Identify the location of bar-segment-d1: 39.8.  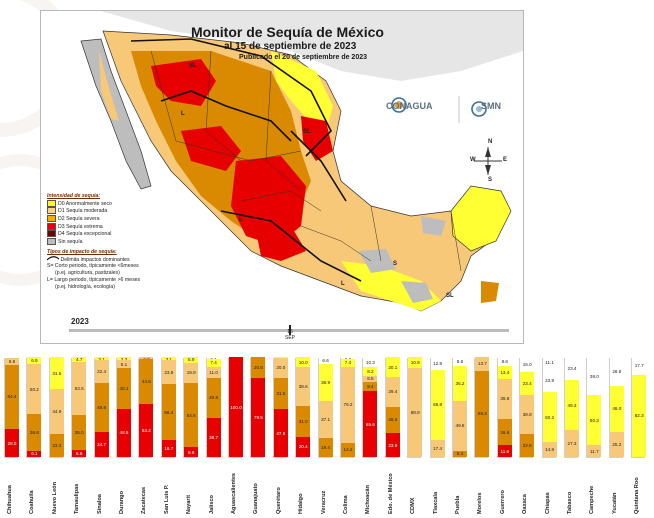
(504, 399).